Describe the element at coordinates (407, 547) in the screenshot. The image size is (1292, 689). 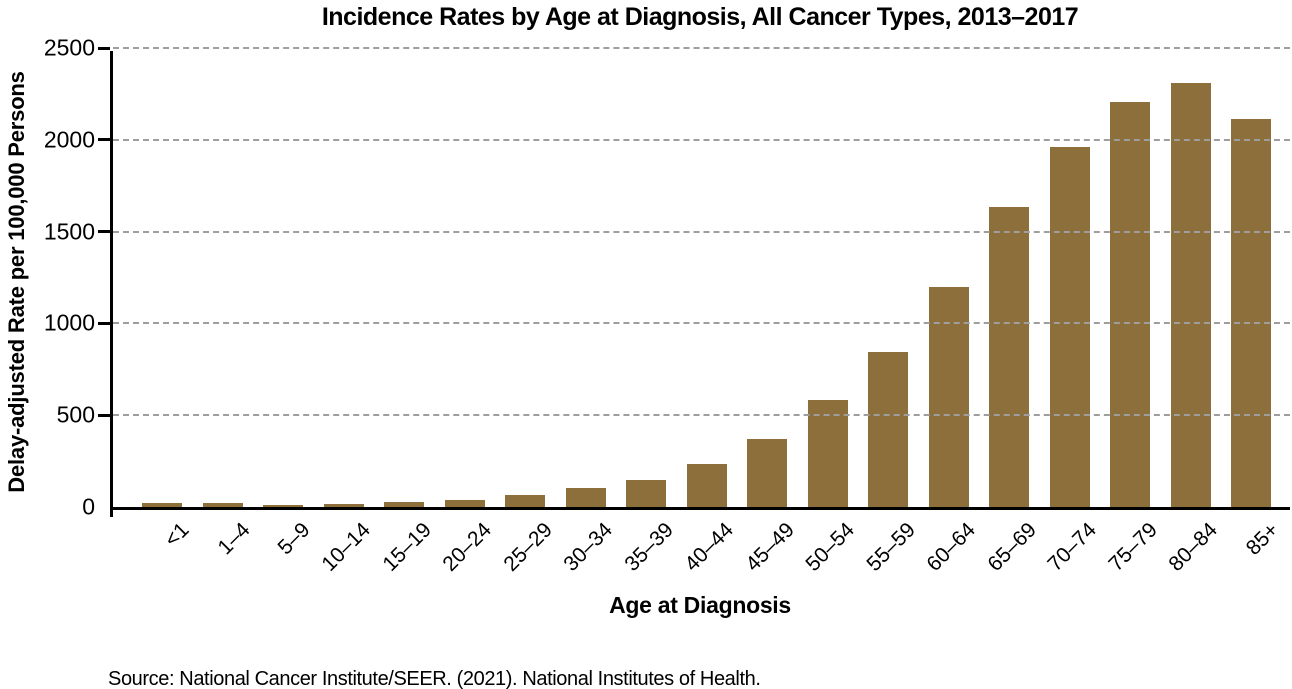
I see `x-tick-label: 15–19` at that location.